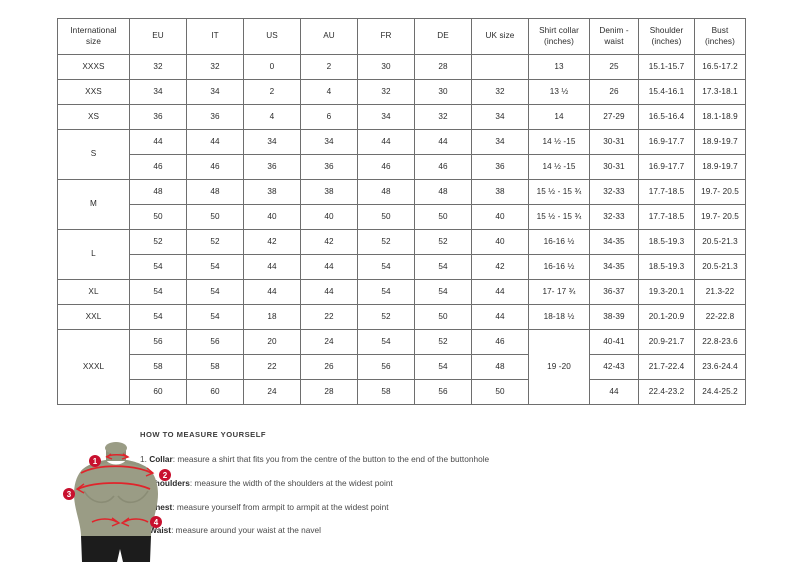 The image size is (787, 566). What do you see at coordinates (559, 367) in the screenshot?
I see `cell-shirt-collar: 19 -20` at bounding box center [559, 367].